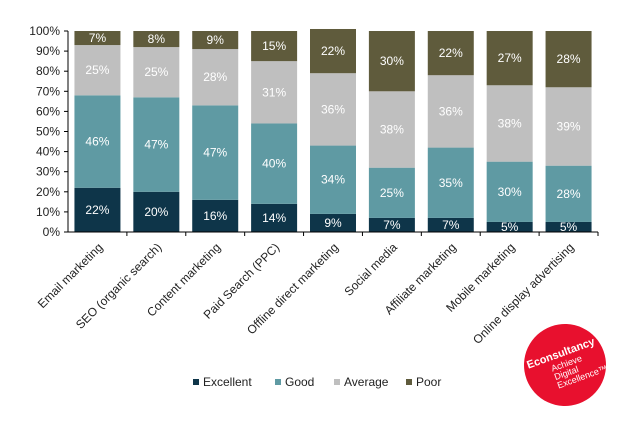 This screenshot has height=425, width=629. I want to click on data-label: 40%, so click(274, 164).